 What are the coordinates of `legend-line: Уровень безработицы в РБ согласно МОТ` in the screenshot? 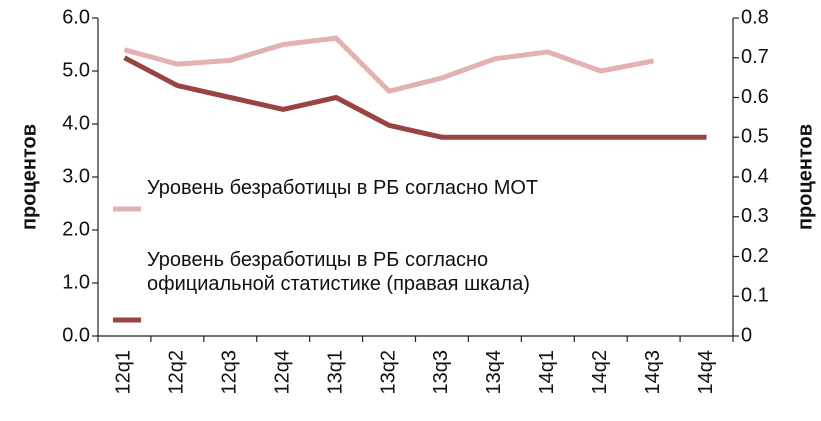 It's located at (342, 188).